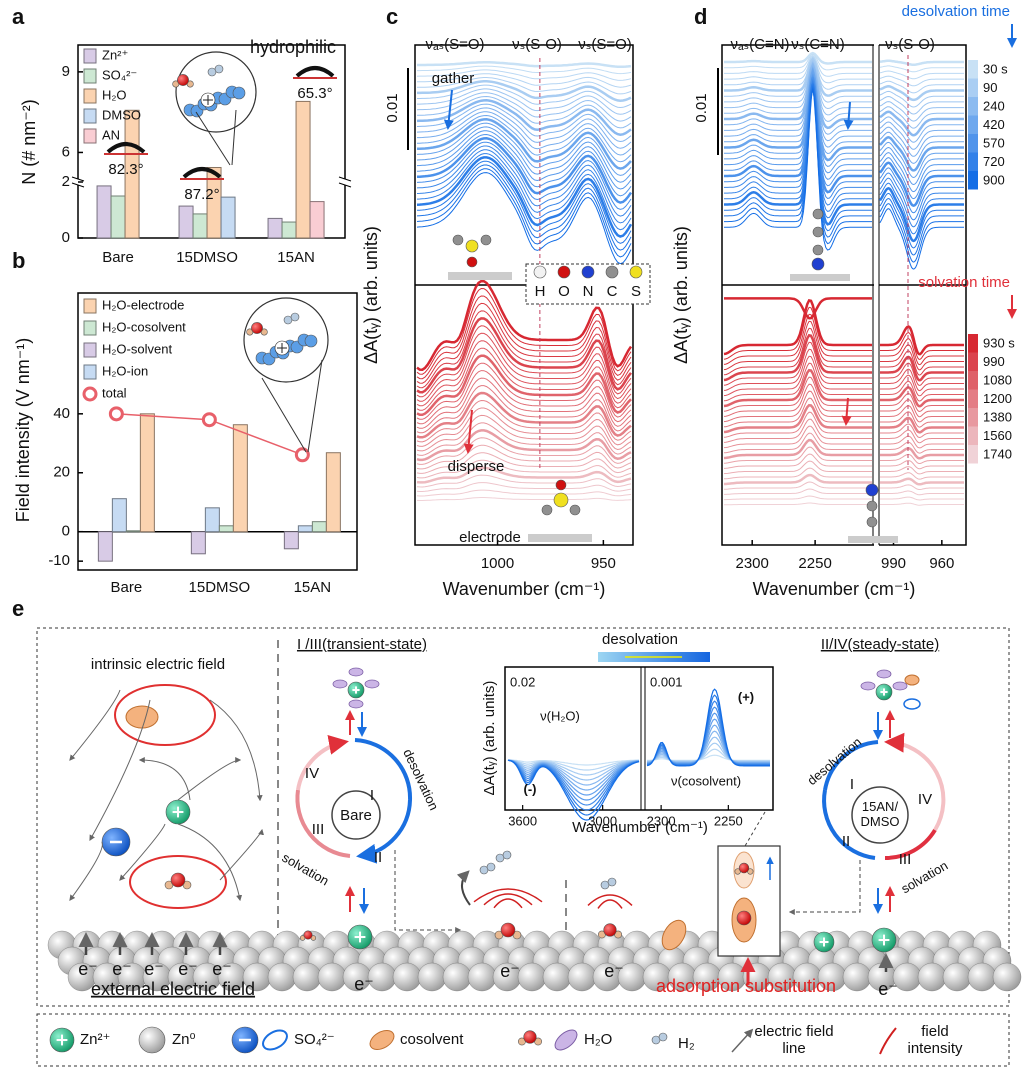 This screenshot has width=1026, height=1070. What do you see at coordinates (362, 644) in the screenshot?
I see `label: I /III(transient-state)` at bounding box center [362, 644].